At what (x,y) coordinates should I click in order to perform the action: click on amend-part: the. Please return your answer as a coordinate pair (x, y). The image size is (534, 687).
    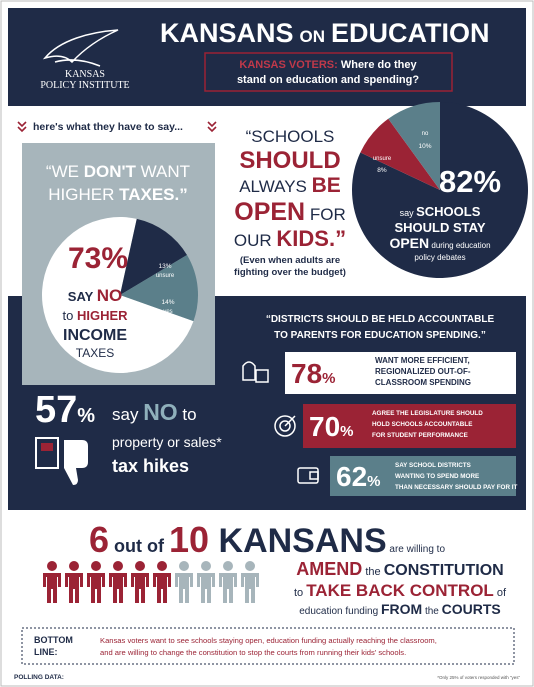
    Looking at the image, I should click on (372, 572).